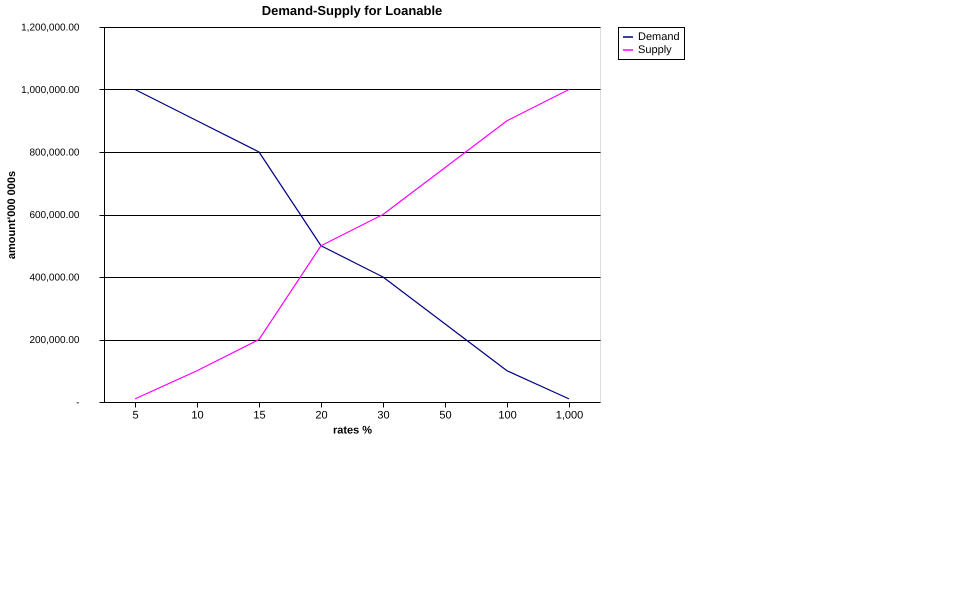 The height and width of the screenshot is (594, 967). I want to click on x-tick-label: 5, so click(135, 416).